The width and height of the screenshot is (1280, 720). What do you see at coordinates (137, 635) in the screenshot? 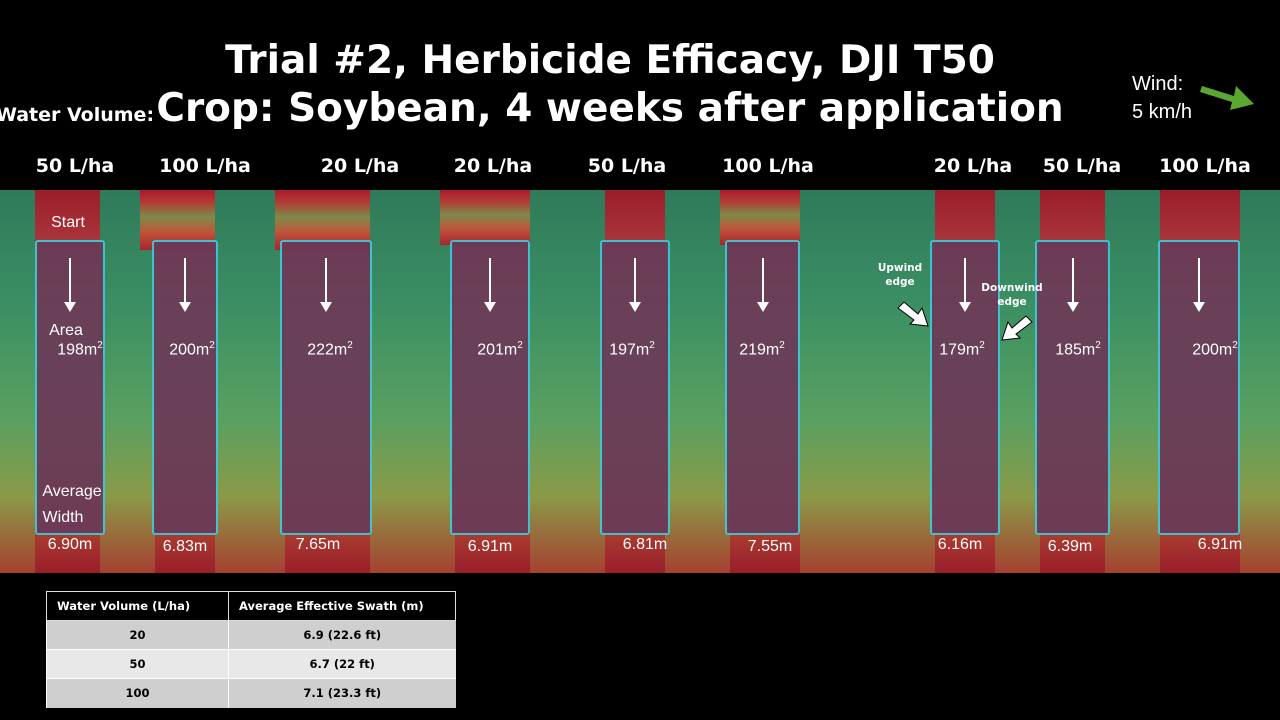
I see `cell-volume: 20` at bounding box center [137, 635].